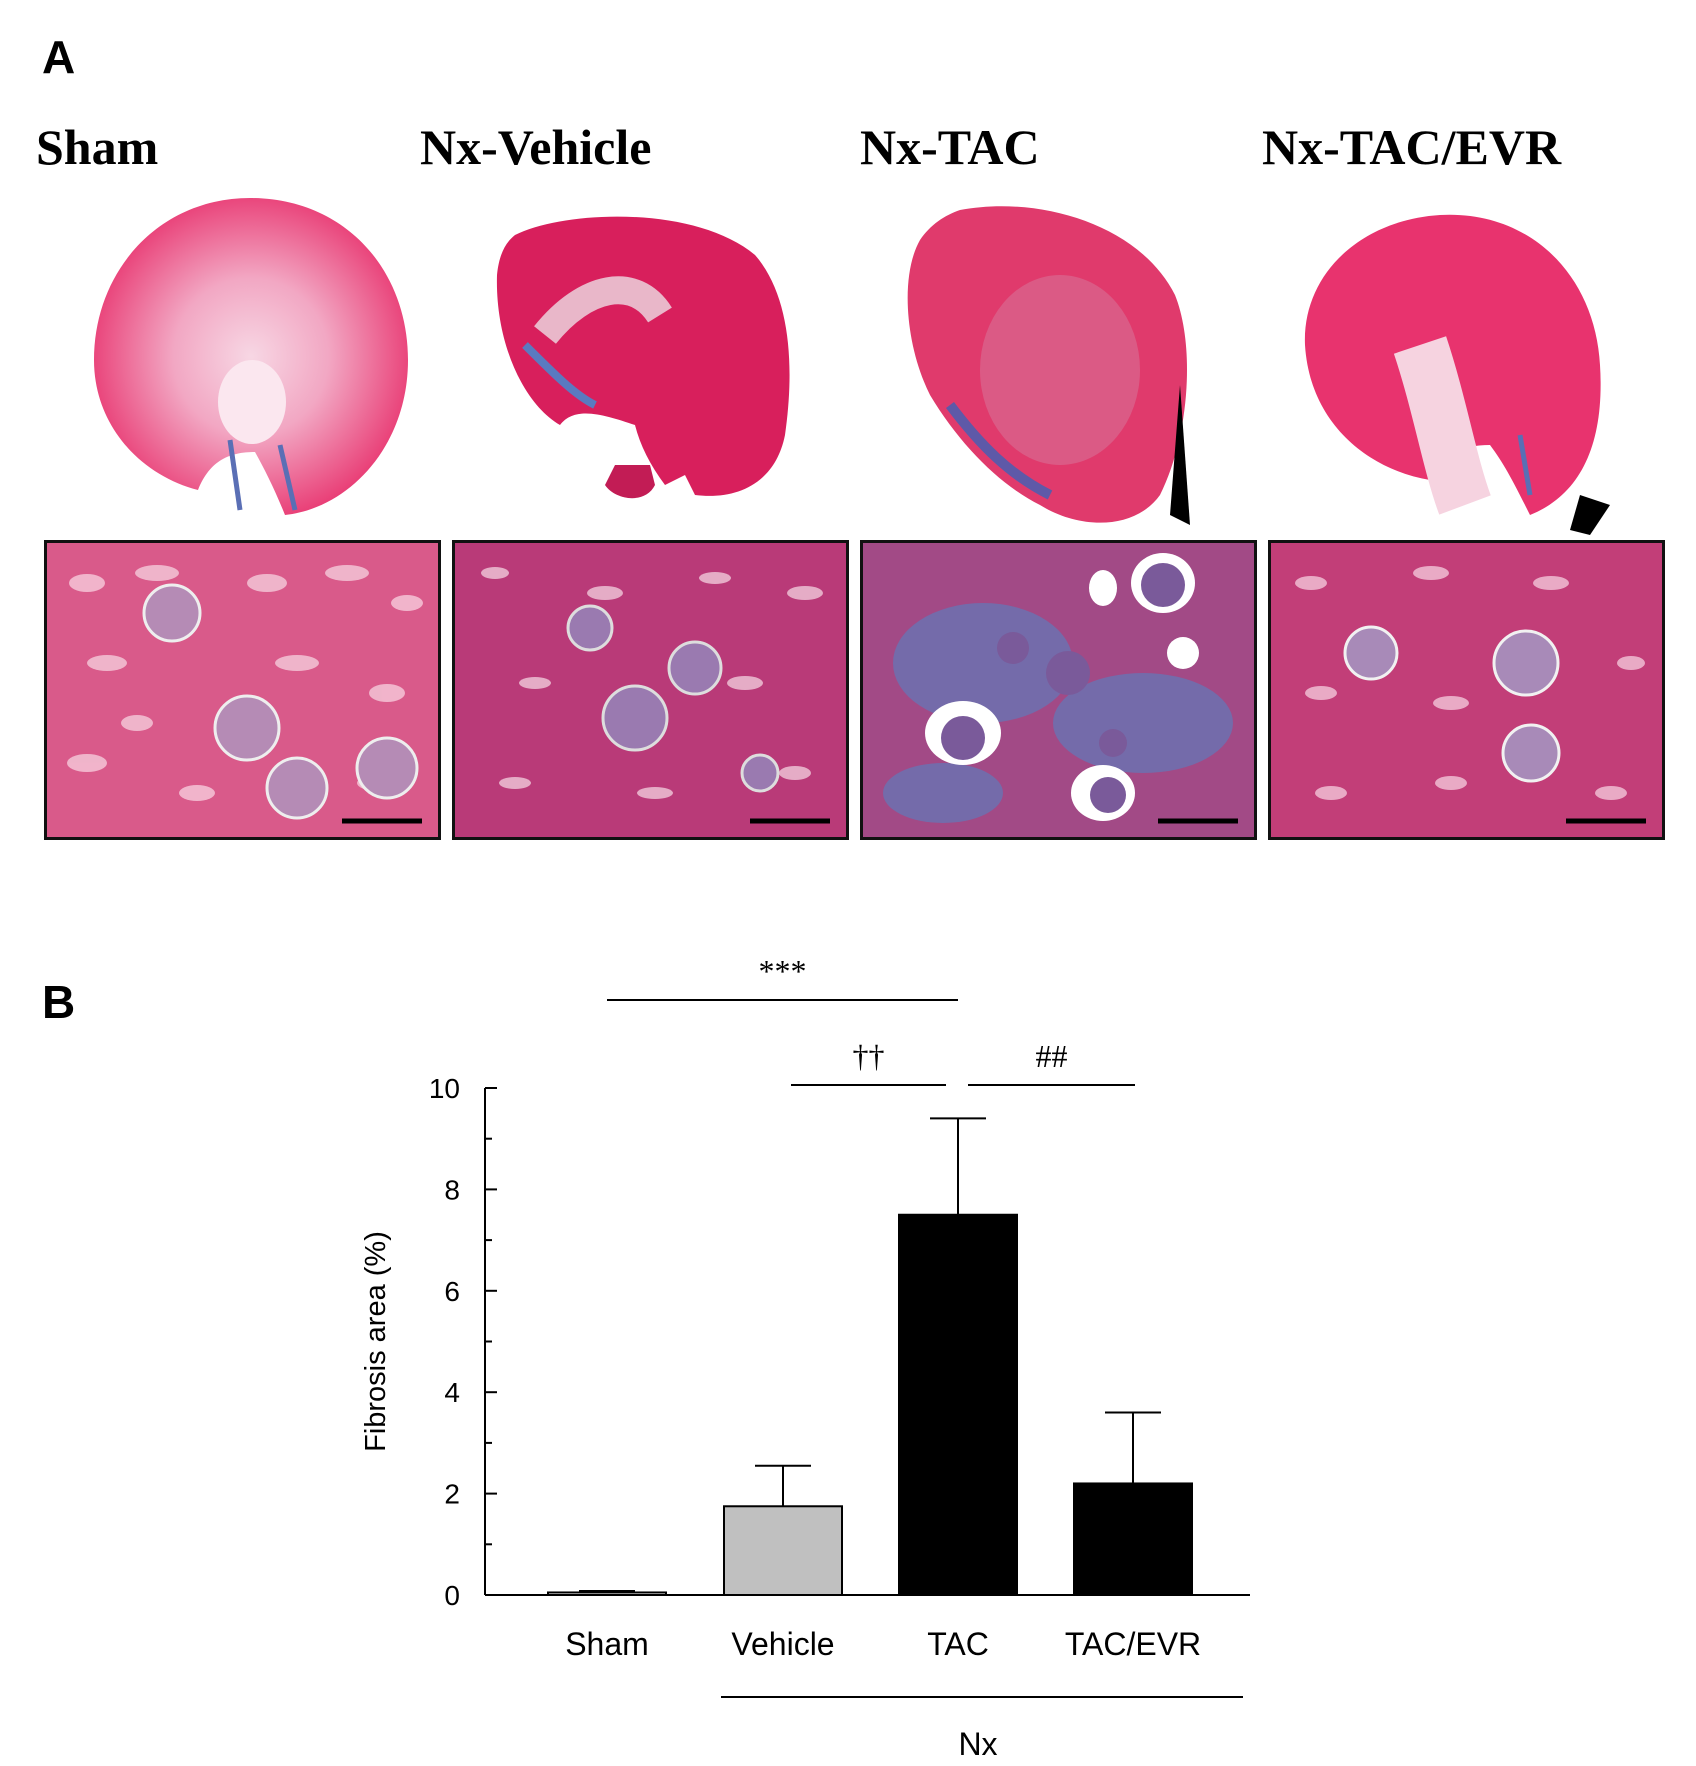  Describe the element at coordinates (444, 1088) in the screenshot. I see `y-tick-label: 10` at that location.